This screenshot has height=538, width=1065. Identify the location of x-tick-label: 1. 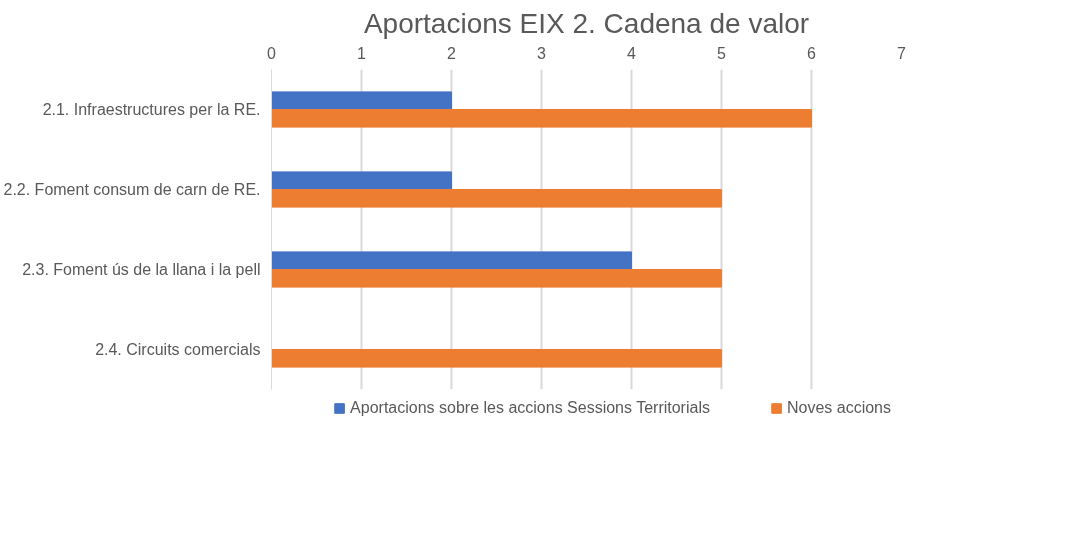
(362, 53).